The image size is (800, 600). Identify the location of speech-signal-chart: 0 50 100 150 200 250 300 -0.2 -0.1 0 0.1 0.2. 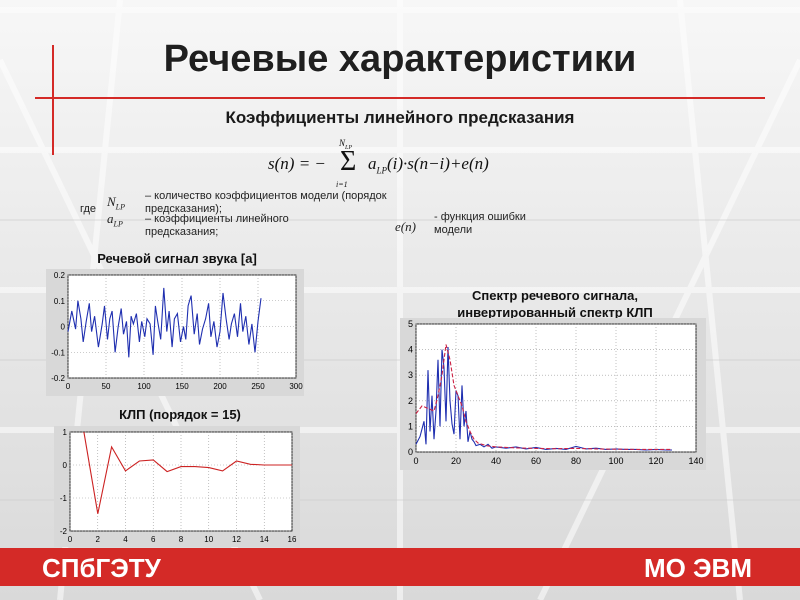
(175, 332).